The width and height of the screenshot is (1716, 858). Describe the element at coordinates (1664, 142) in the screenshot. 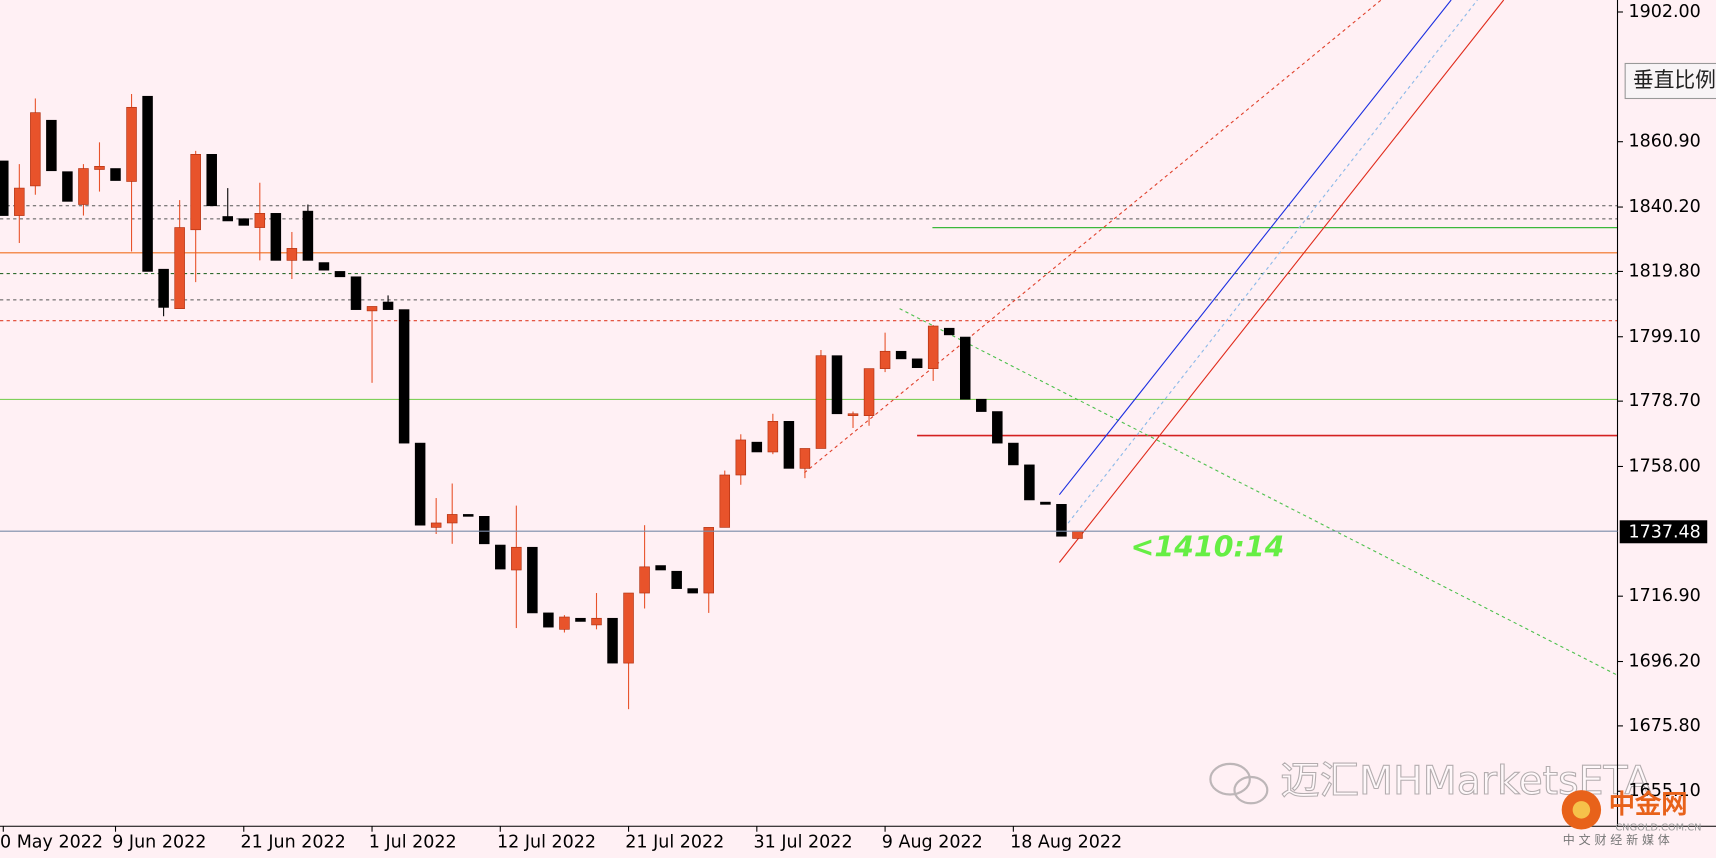

I see `y-tick-label: 1860.90` at that location.